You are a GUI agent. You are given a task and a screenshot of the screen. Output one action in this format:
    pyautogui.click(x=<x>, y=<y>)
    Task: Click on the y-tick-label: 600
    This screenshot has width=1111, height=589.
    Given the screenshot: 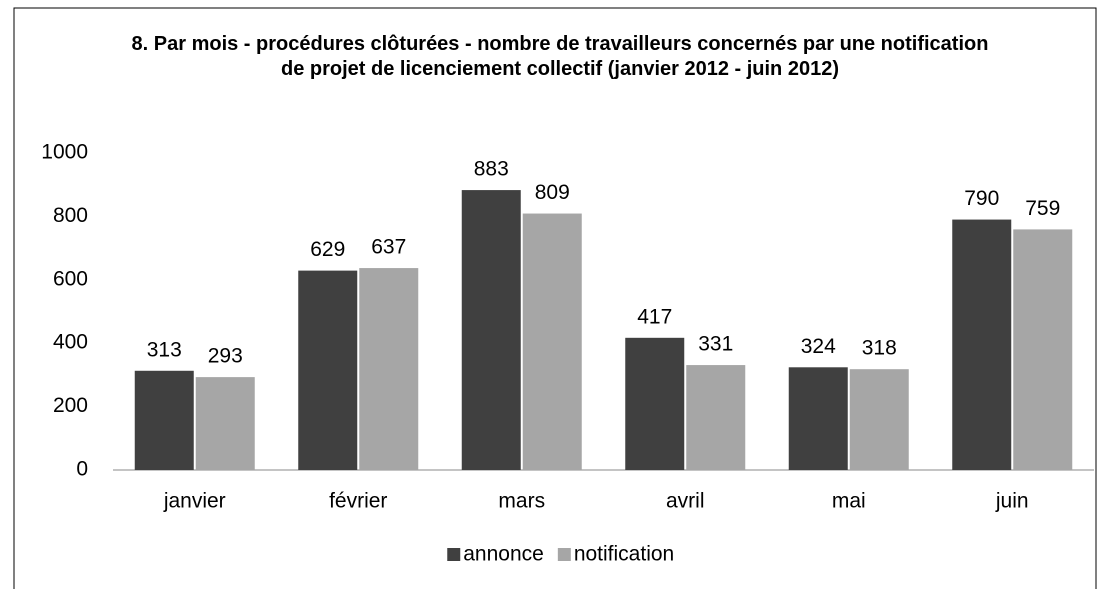 What is the action you would take?
    pyautogui.click(x=70, y=278)
    